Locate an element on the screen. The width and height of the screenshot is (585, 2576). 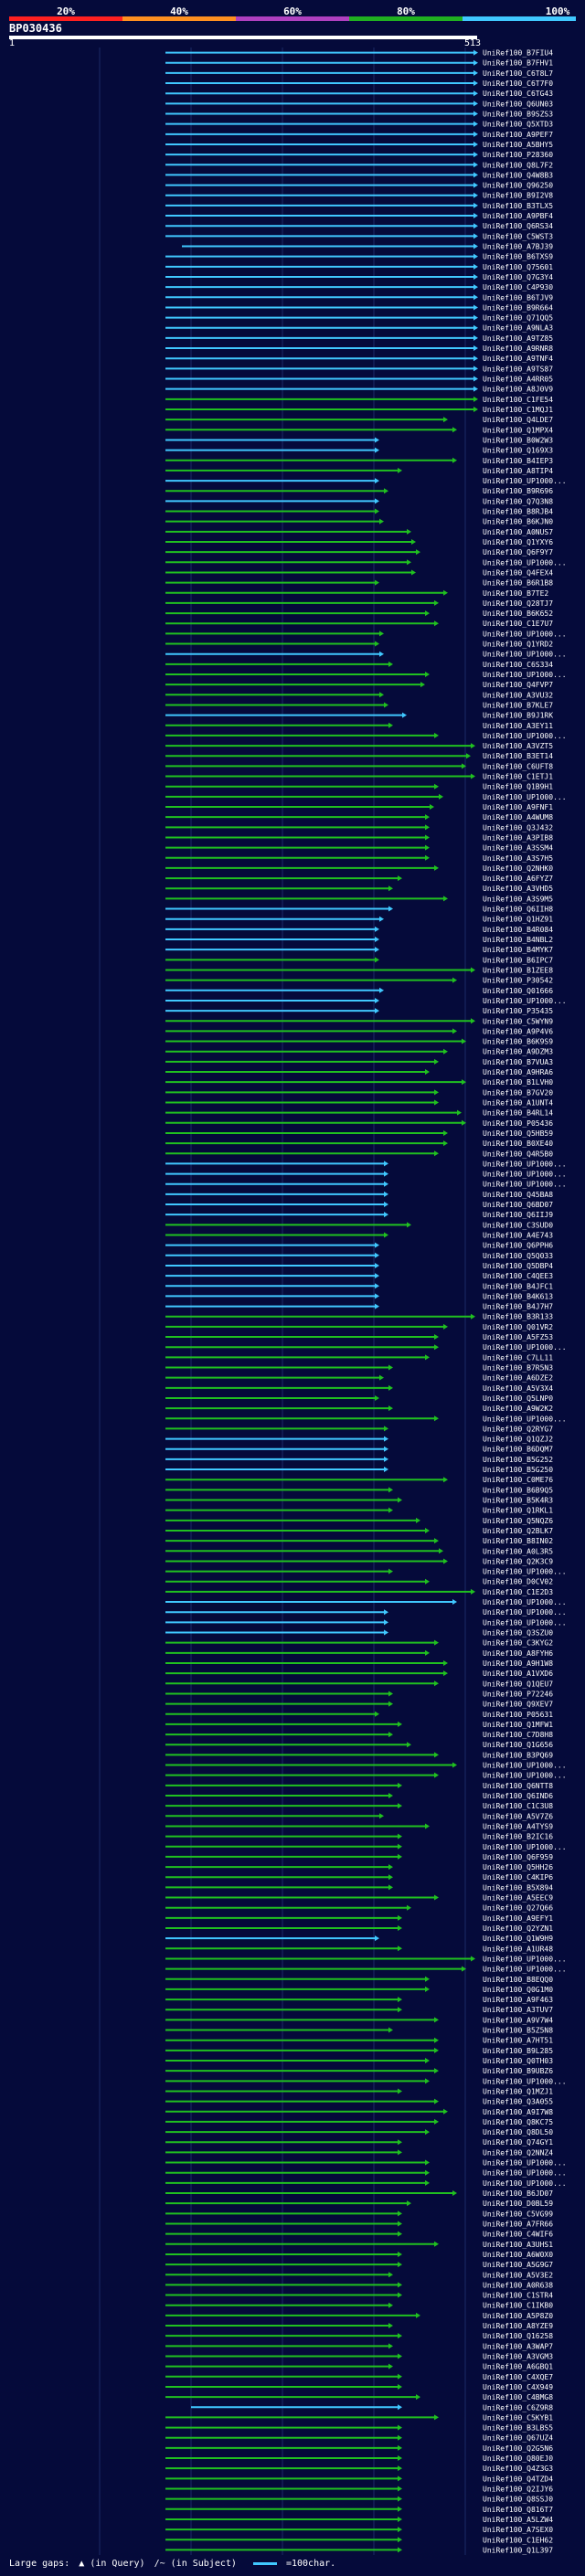
hit-row: UniRef100_A3S7H5 is located at coordinates (359, 858).